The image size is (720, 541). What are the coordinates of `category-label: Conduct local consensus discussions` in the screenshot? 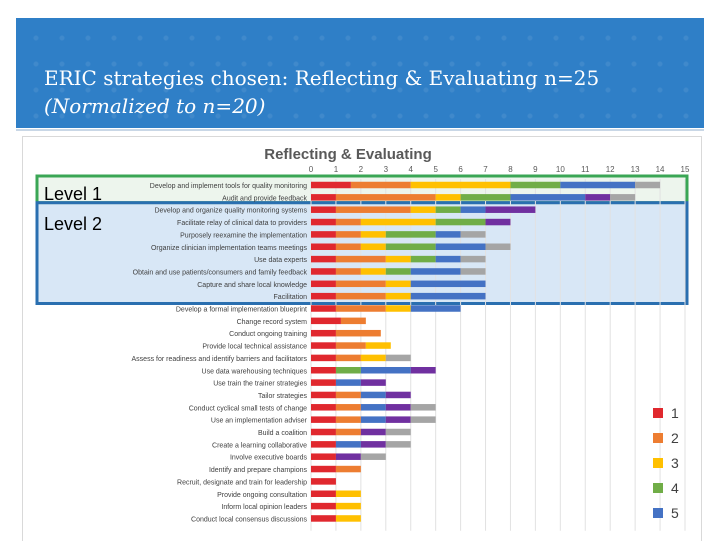 It's located at (249, 519).